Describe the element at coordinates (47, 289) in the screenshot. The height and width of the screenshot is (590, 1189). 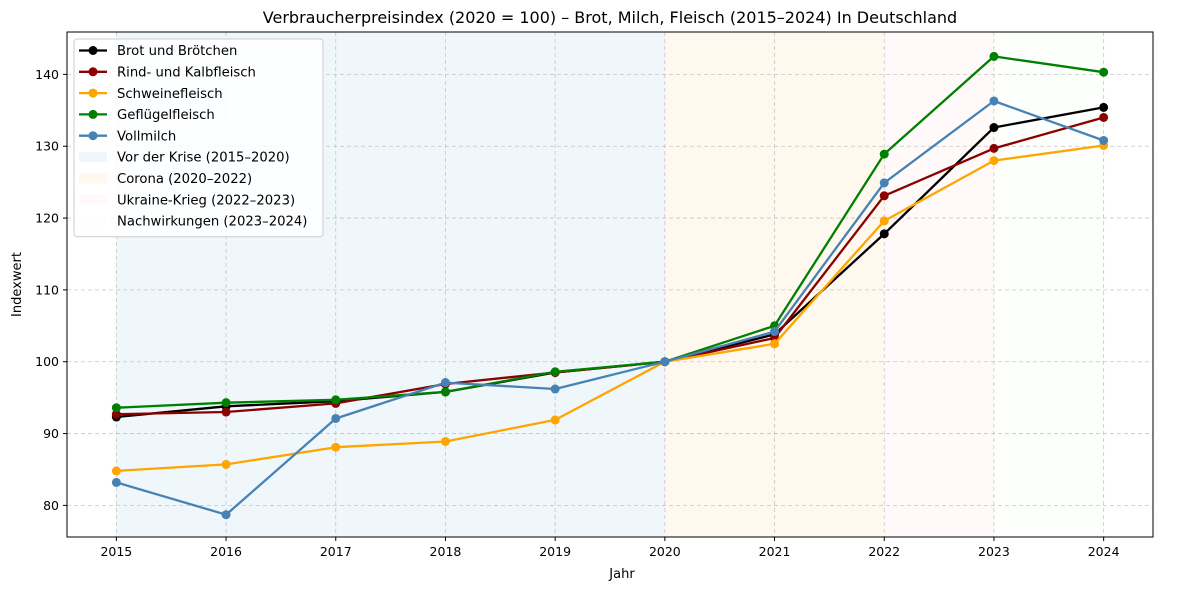
I see `y-tick-label: 110` at that location.